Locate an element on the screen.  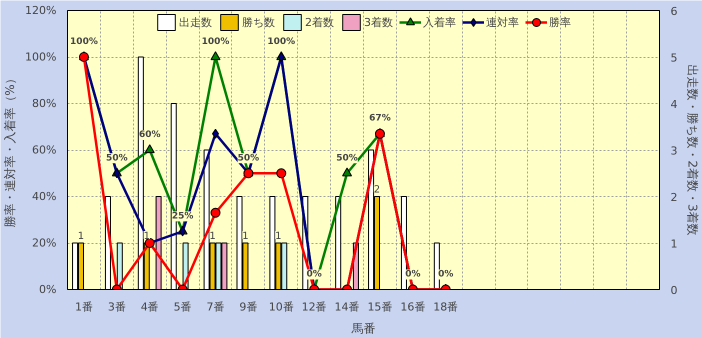
y-tick-label: 80% is located at coordinates (44, 103).